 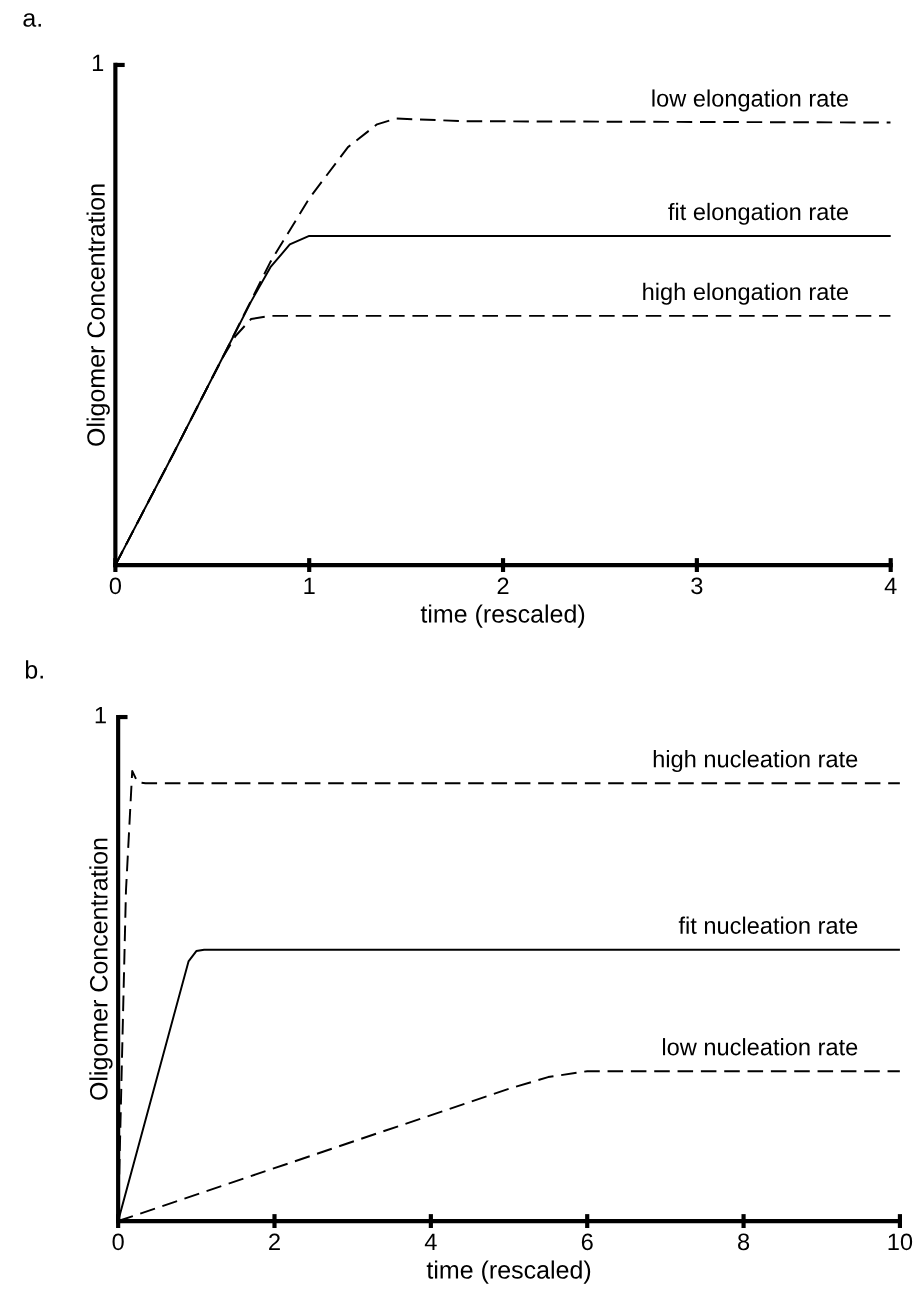 I want to click on x-tick-label: 10, so click(x=900, y=1242).